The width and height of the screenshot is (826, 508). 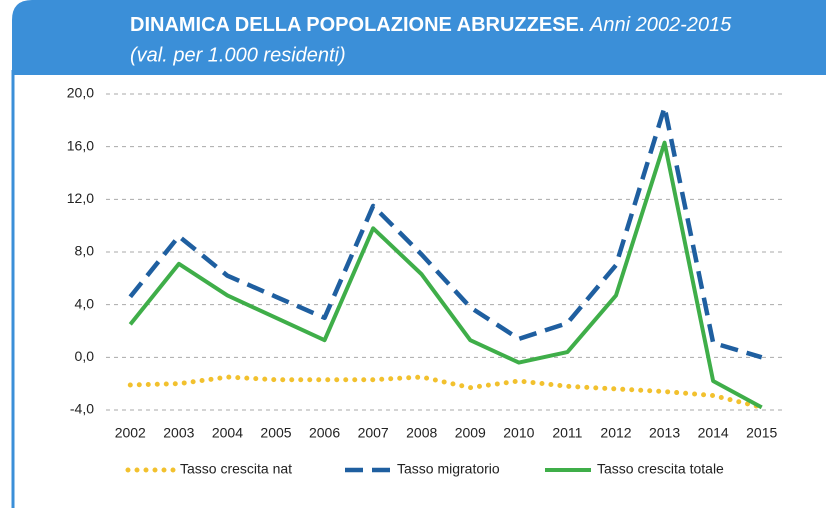 What do you see at coordinates (664, 433) in the screenshot?
I see `x-tick-label: 2013` at bounding box center [664, 433].